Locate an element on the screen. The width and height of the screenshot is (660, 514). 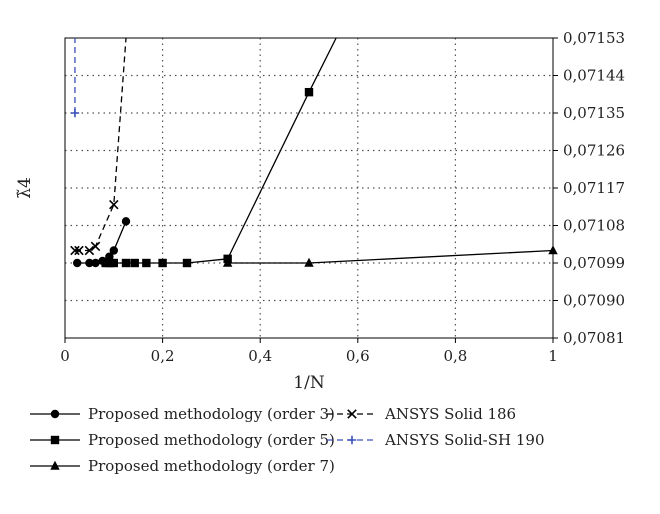
legend-marker-triangle is located at coordinates (55, 465).